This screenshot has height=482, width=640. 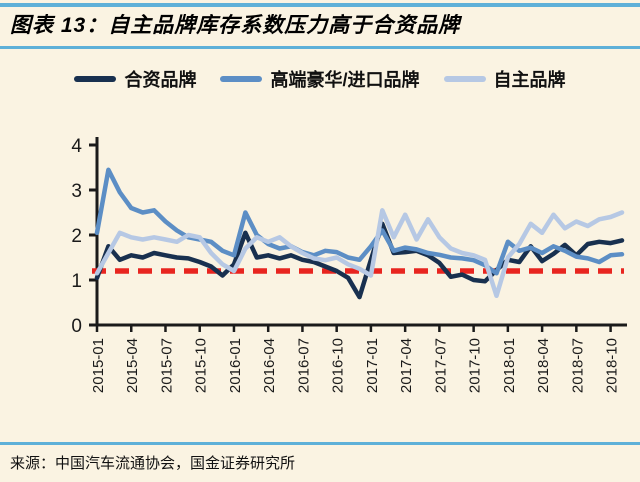 What do you see at coordinates (440, 365) in the screenshot?
I see `x-tick-label: 2017-07` at bounding box center [440, 365].